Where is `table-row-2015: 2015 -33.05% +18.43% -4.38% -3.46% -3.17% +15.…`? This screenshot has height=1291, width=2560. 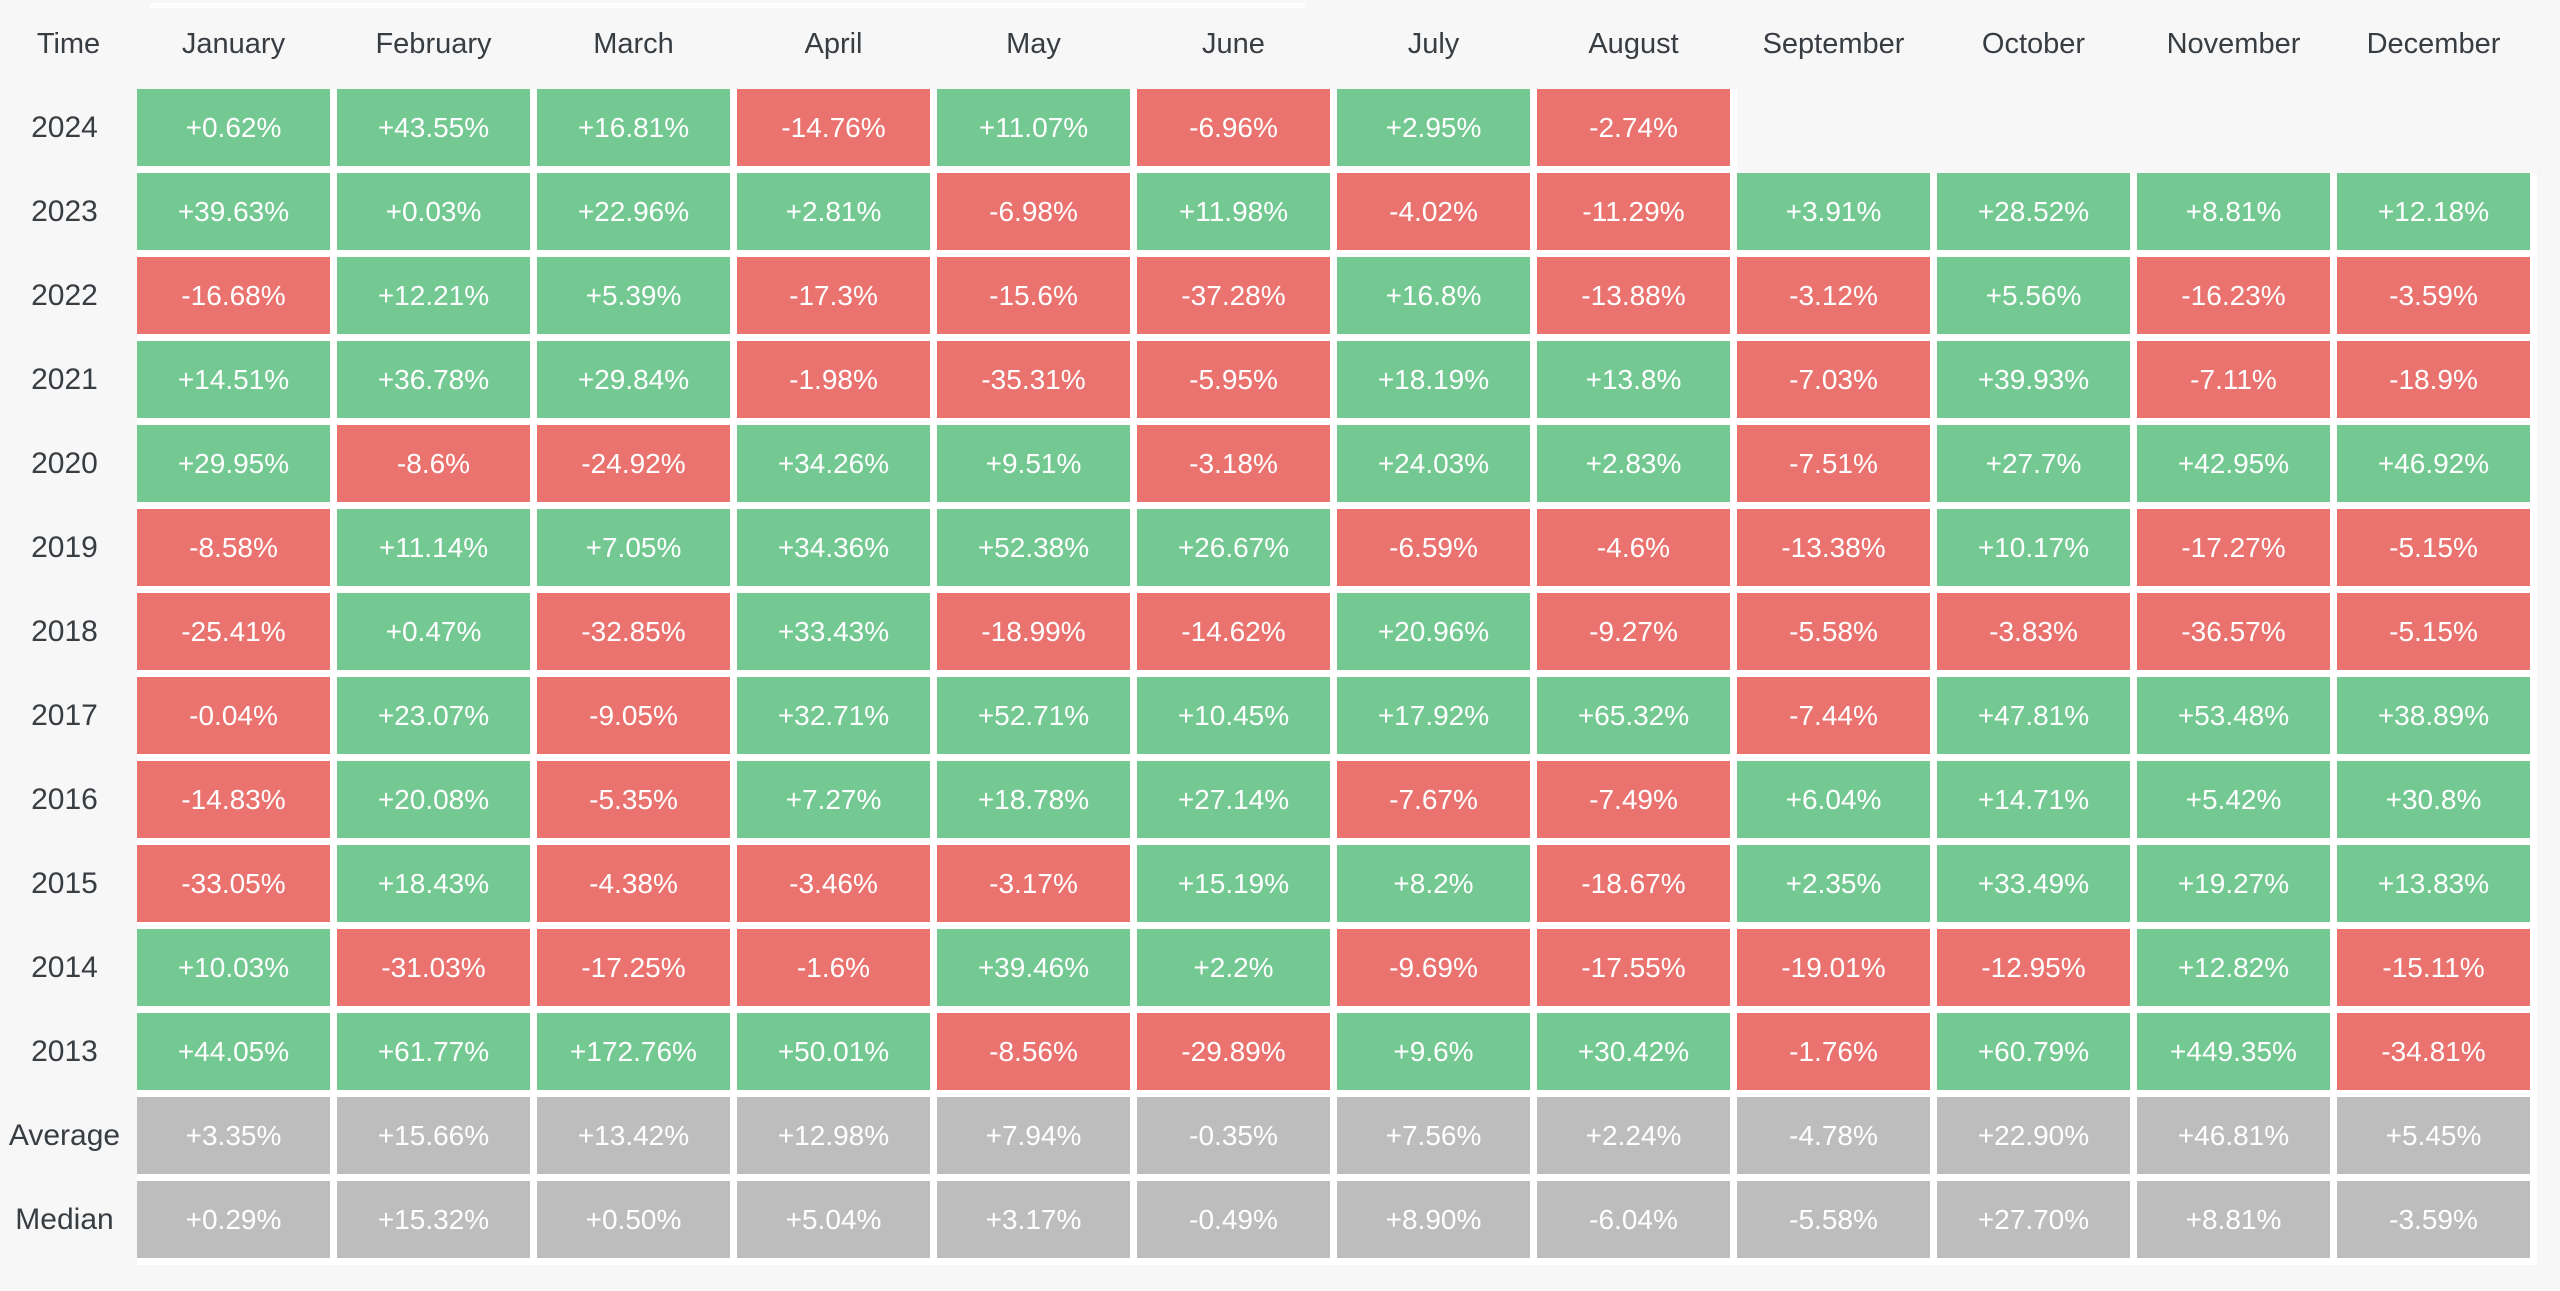
table-row-2015: 2015 -33.05% +18.43% -4.38% -3.46% -3.17% +15.… is located at coordinates (1280, 887).